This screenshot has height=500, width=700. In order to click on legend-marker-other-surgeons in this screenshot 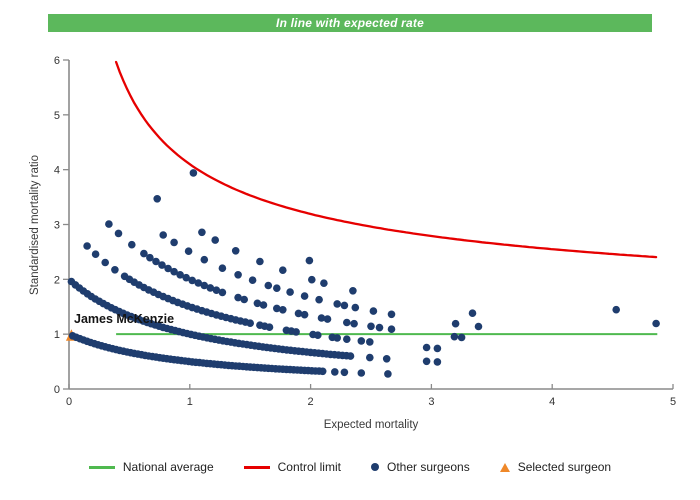, I will do `click(374, 467)`.